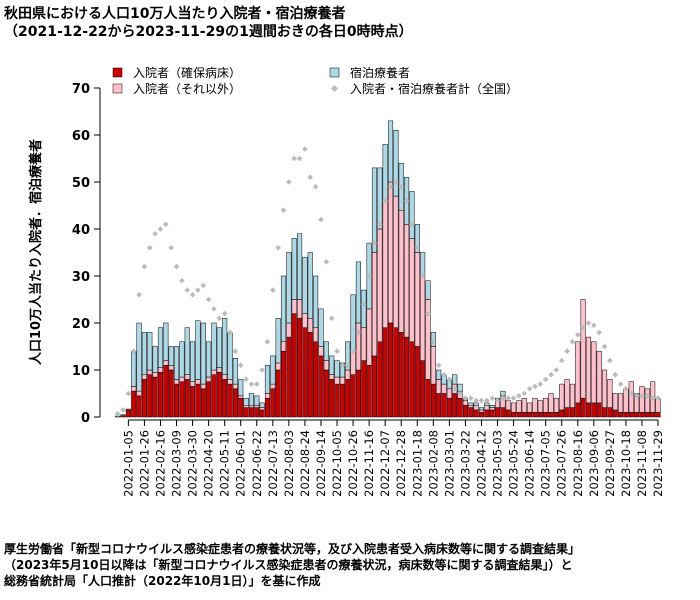 The width and height of the screenshot is (700, 600). I want to click on x-tick-label: 2023-06-14, so click(530, 463).